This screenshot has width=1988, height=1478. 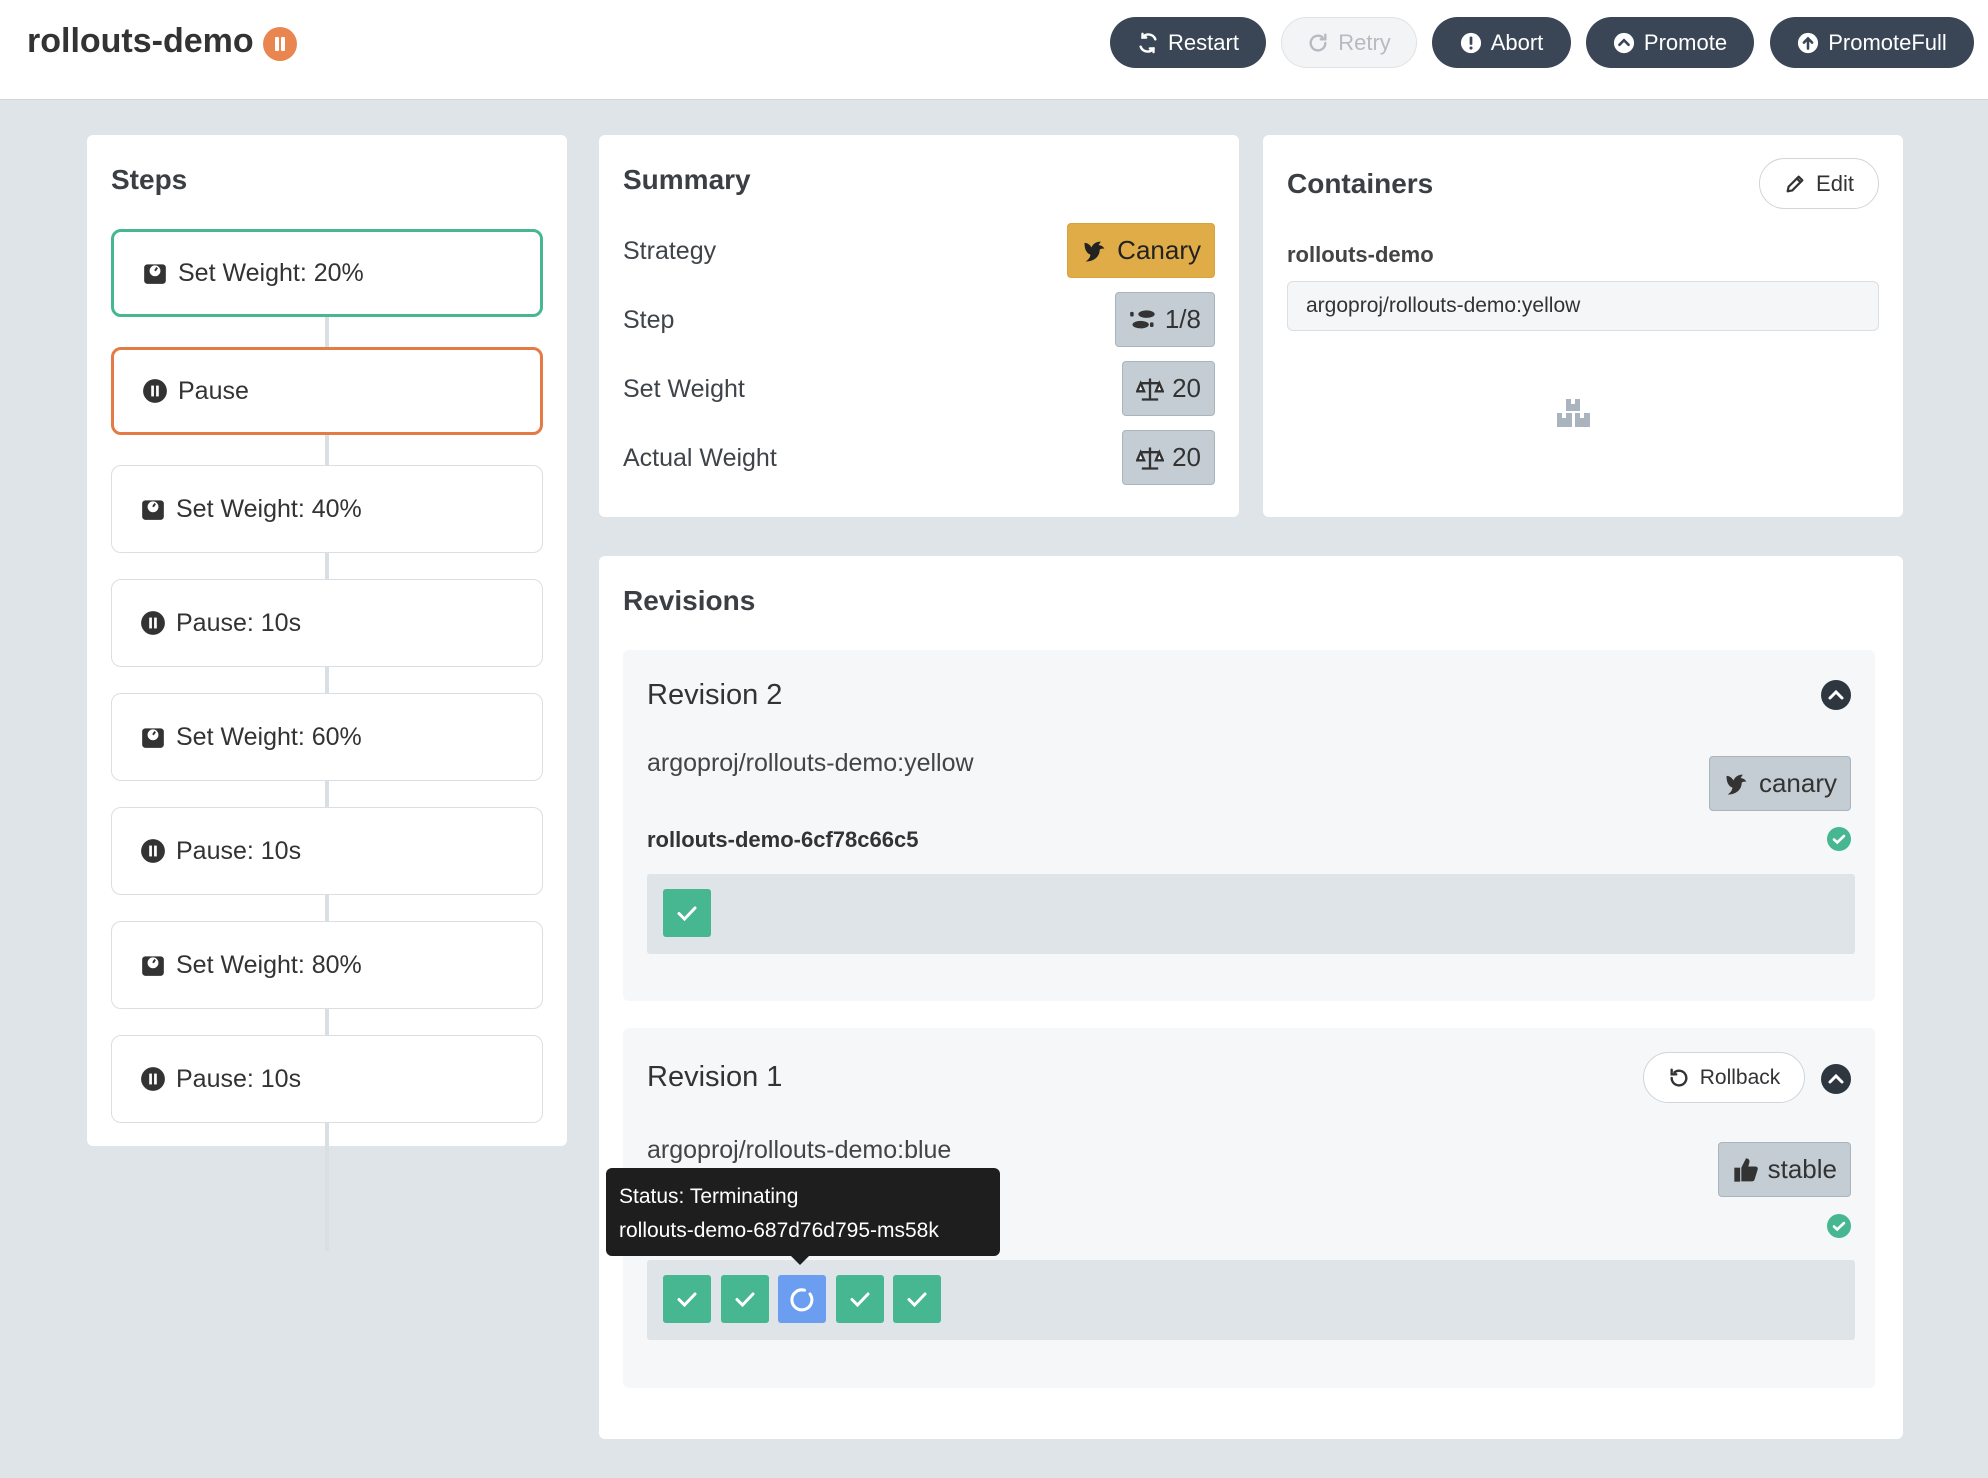 I want to click on edit-button: Edit, so click(x=1819, y=183).